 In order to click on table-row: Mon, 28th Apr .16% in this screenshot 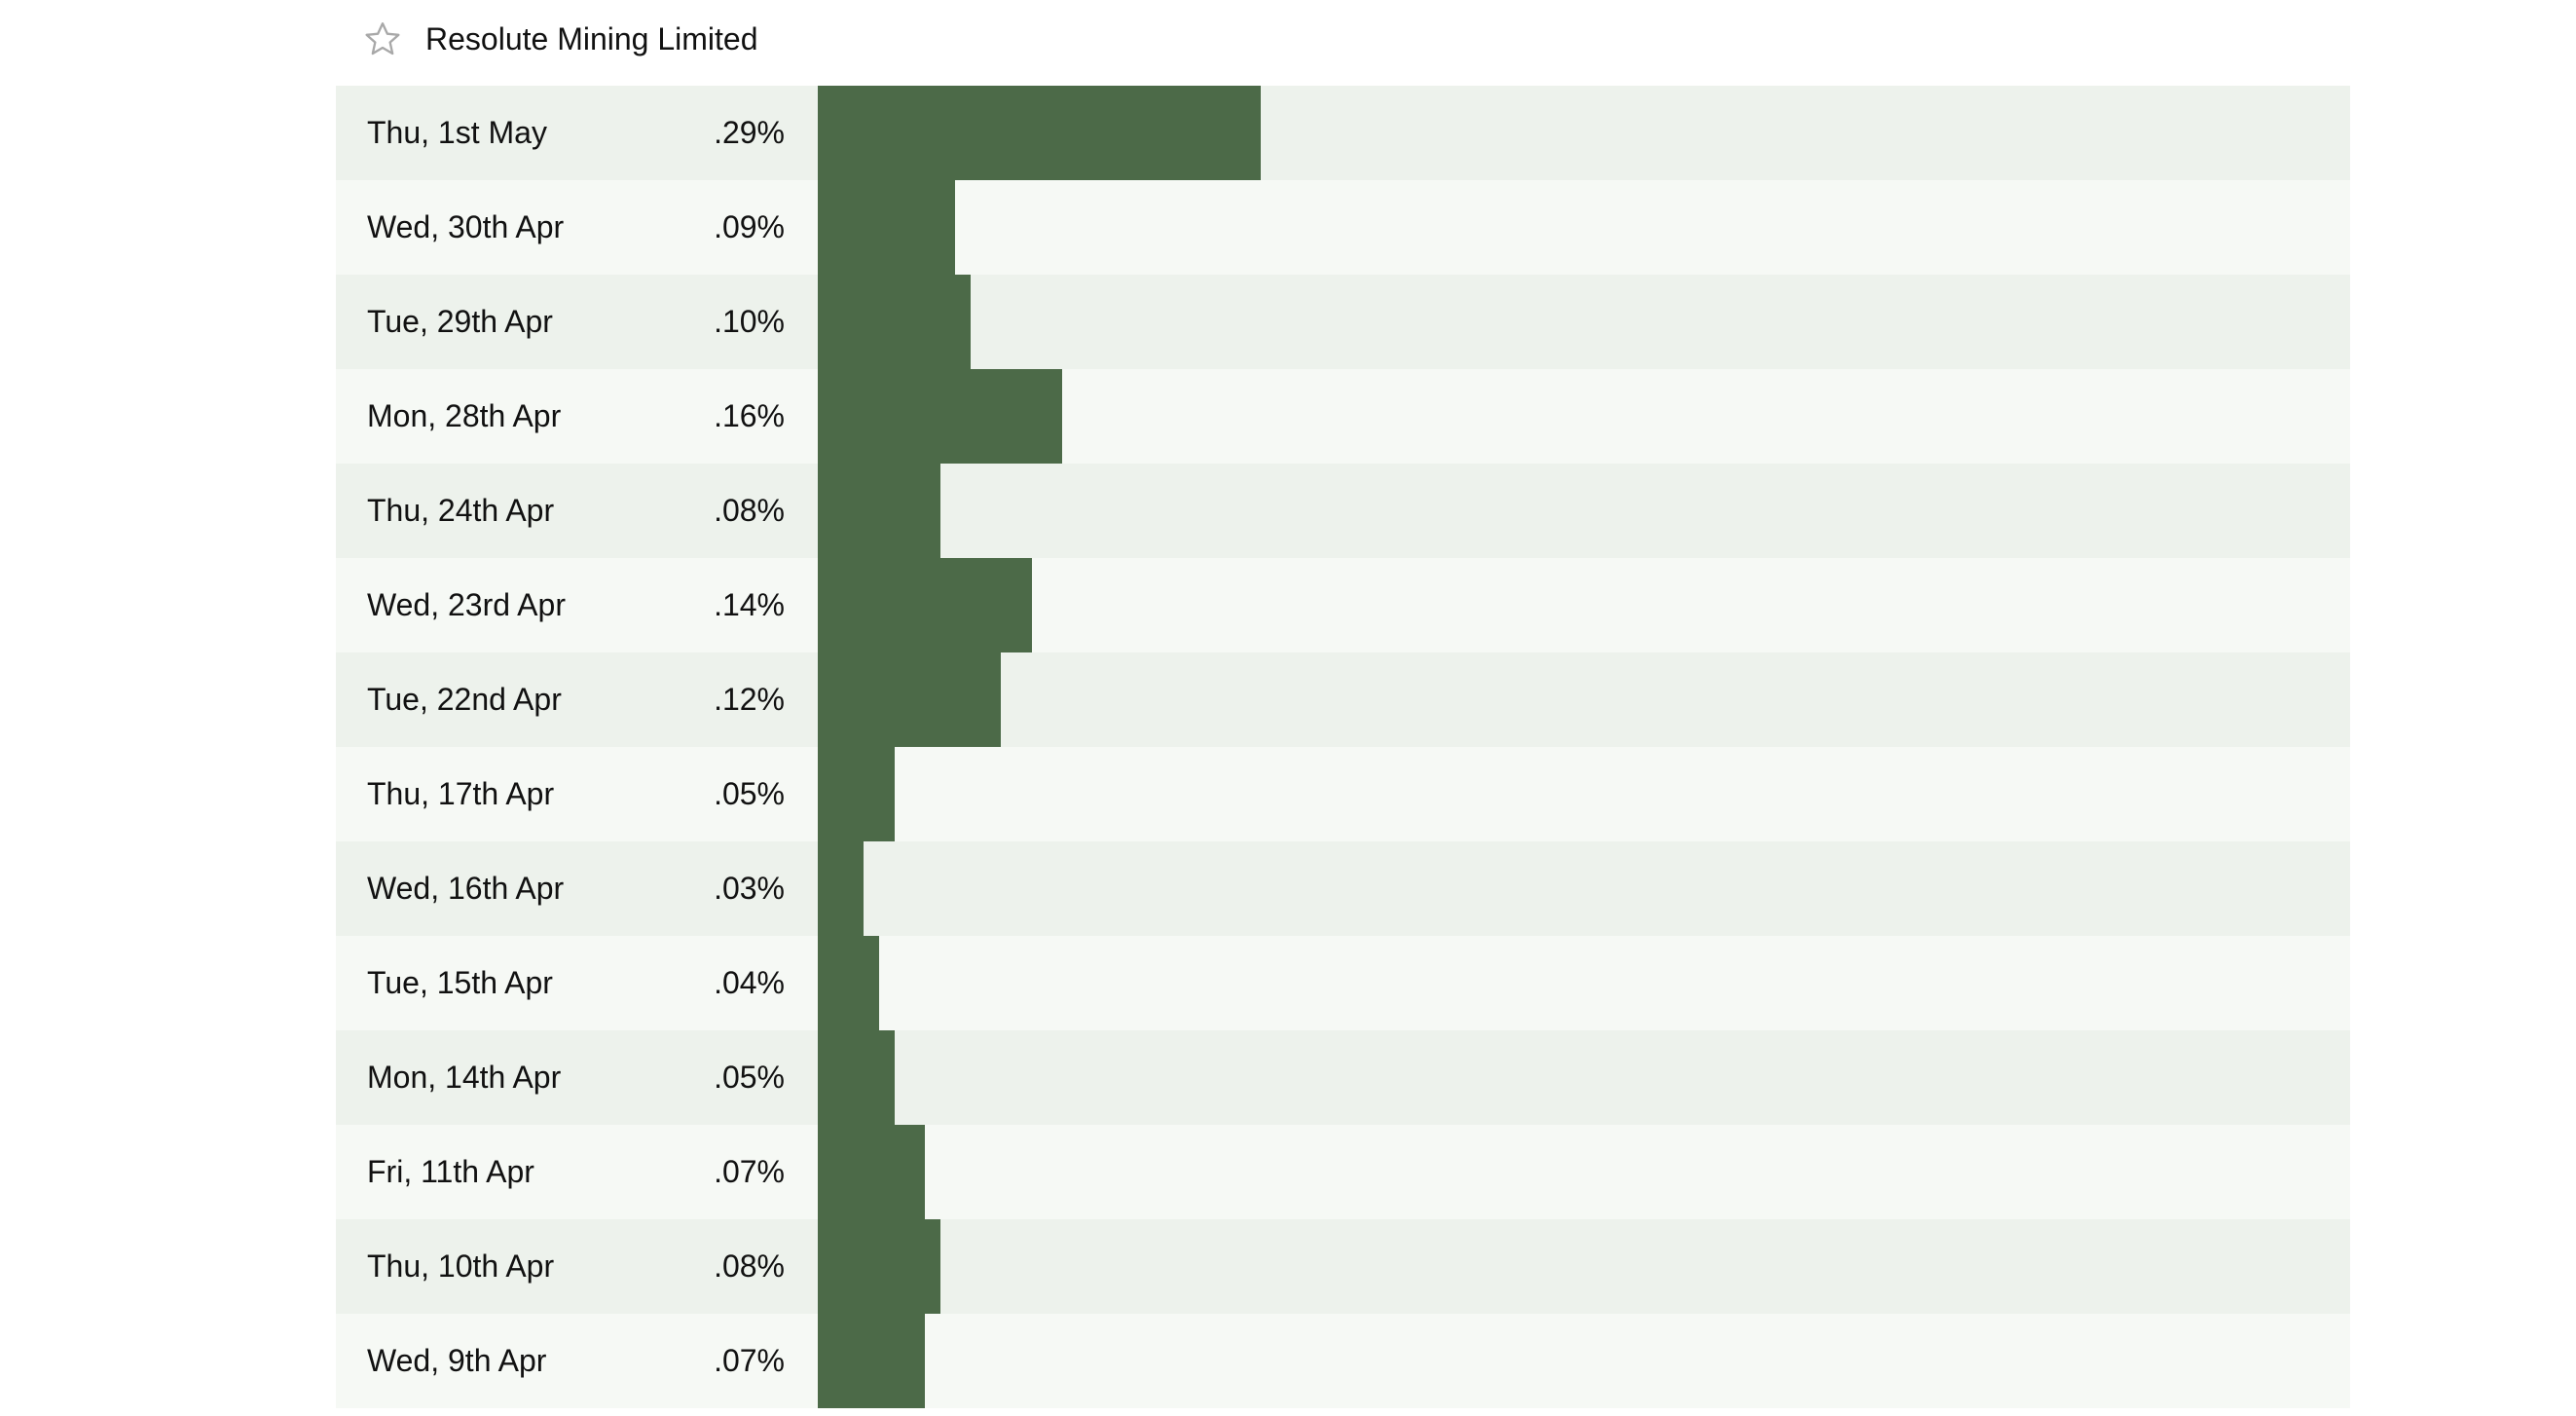, I will do `click(1343, 416)`.